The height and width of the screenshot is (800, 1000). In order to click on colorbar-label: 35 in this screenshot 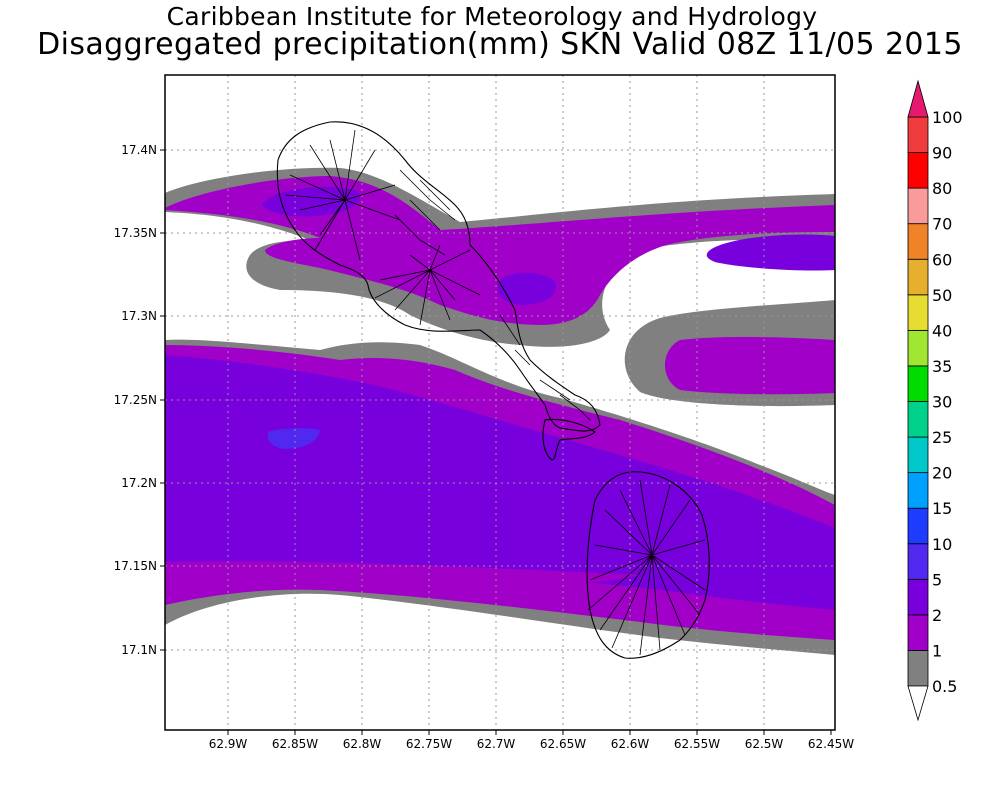, I will do `click(942, 366)`.